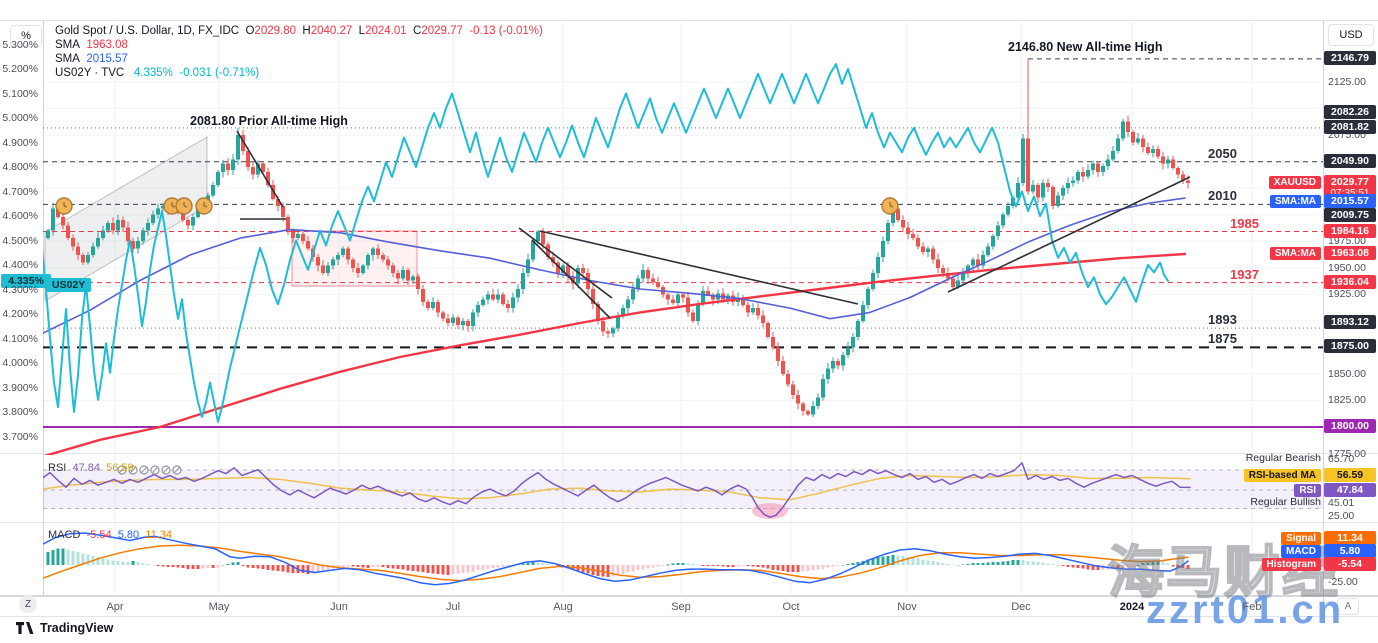 This screenshot has height=643, width=1378. What do you see at coordinates (362, 31) in the screenshot?
I see `ohlc-l-label: L` at bounding box center [362, 31].